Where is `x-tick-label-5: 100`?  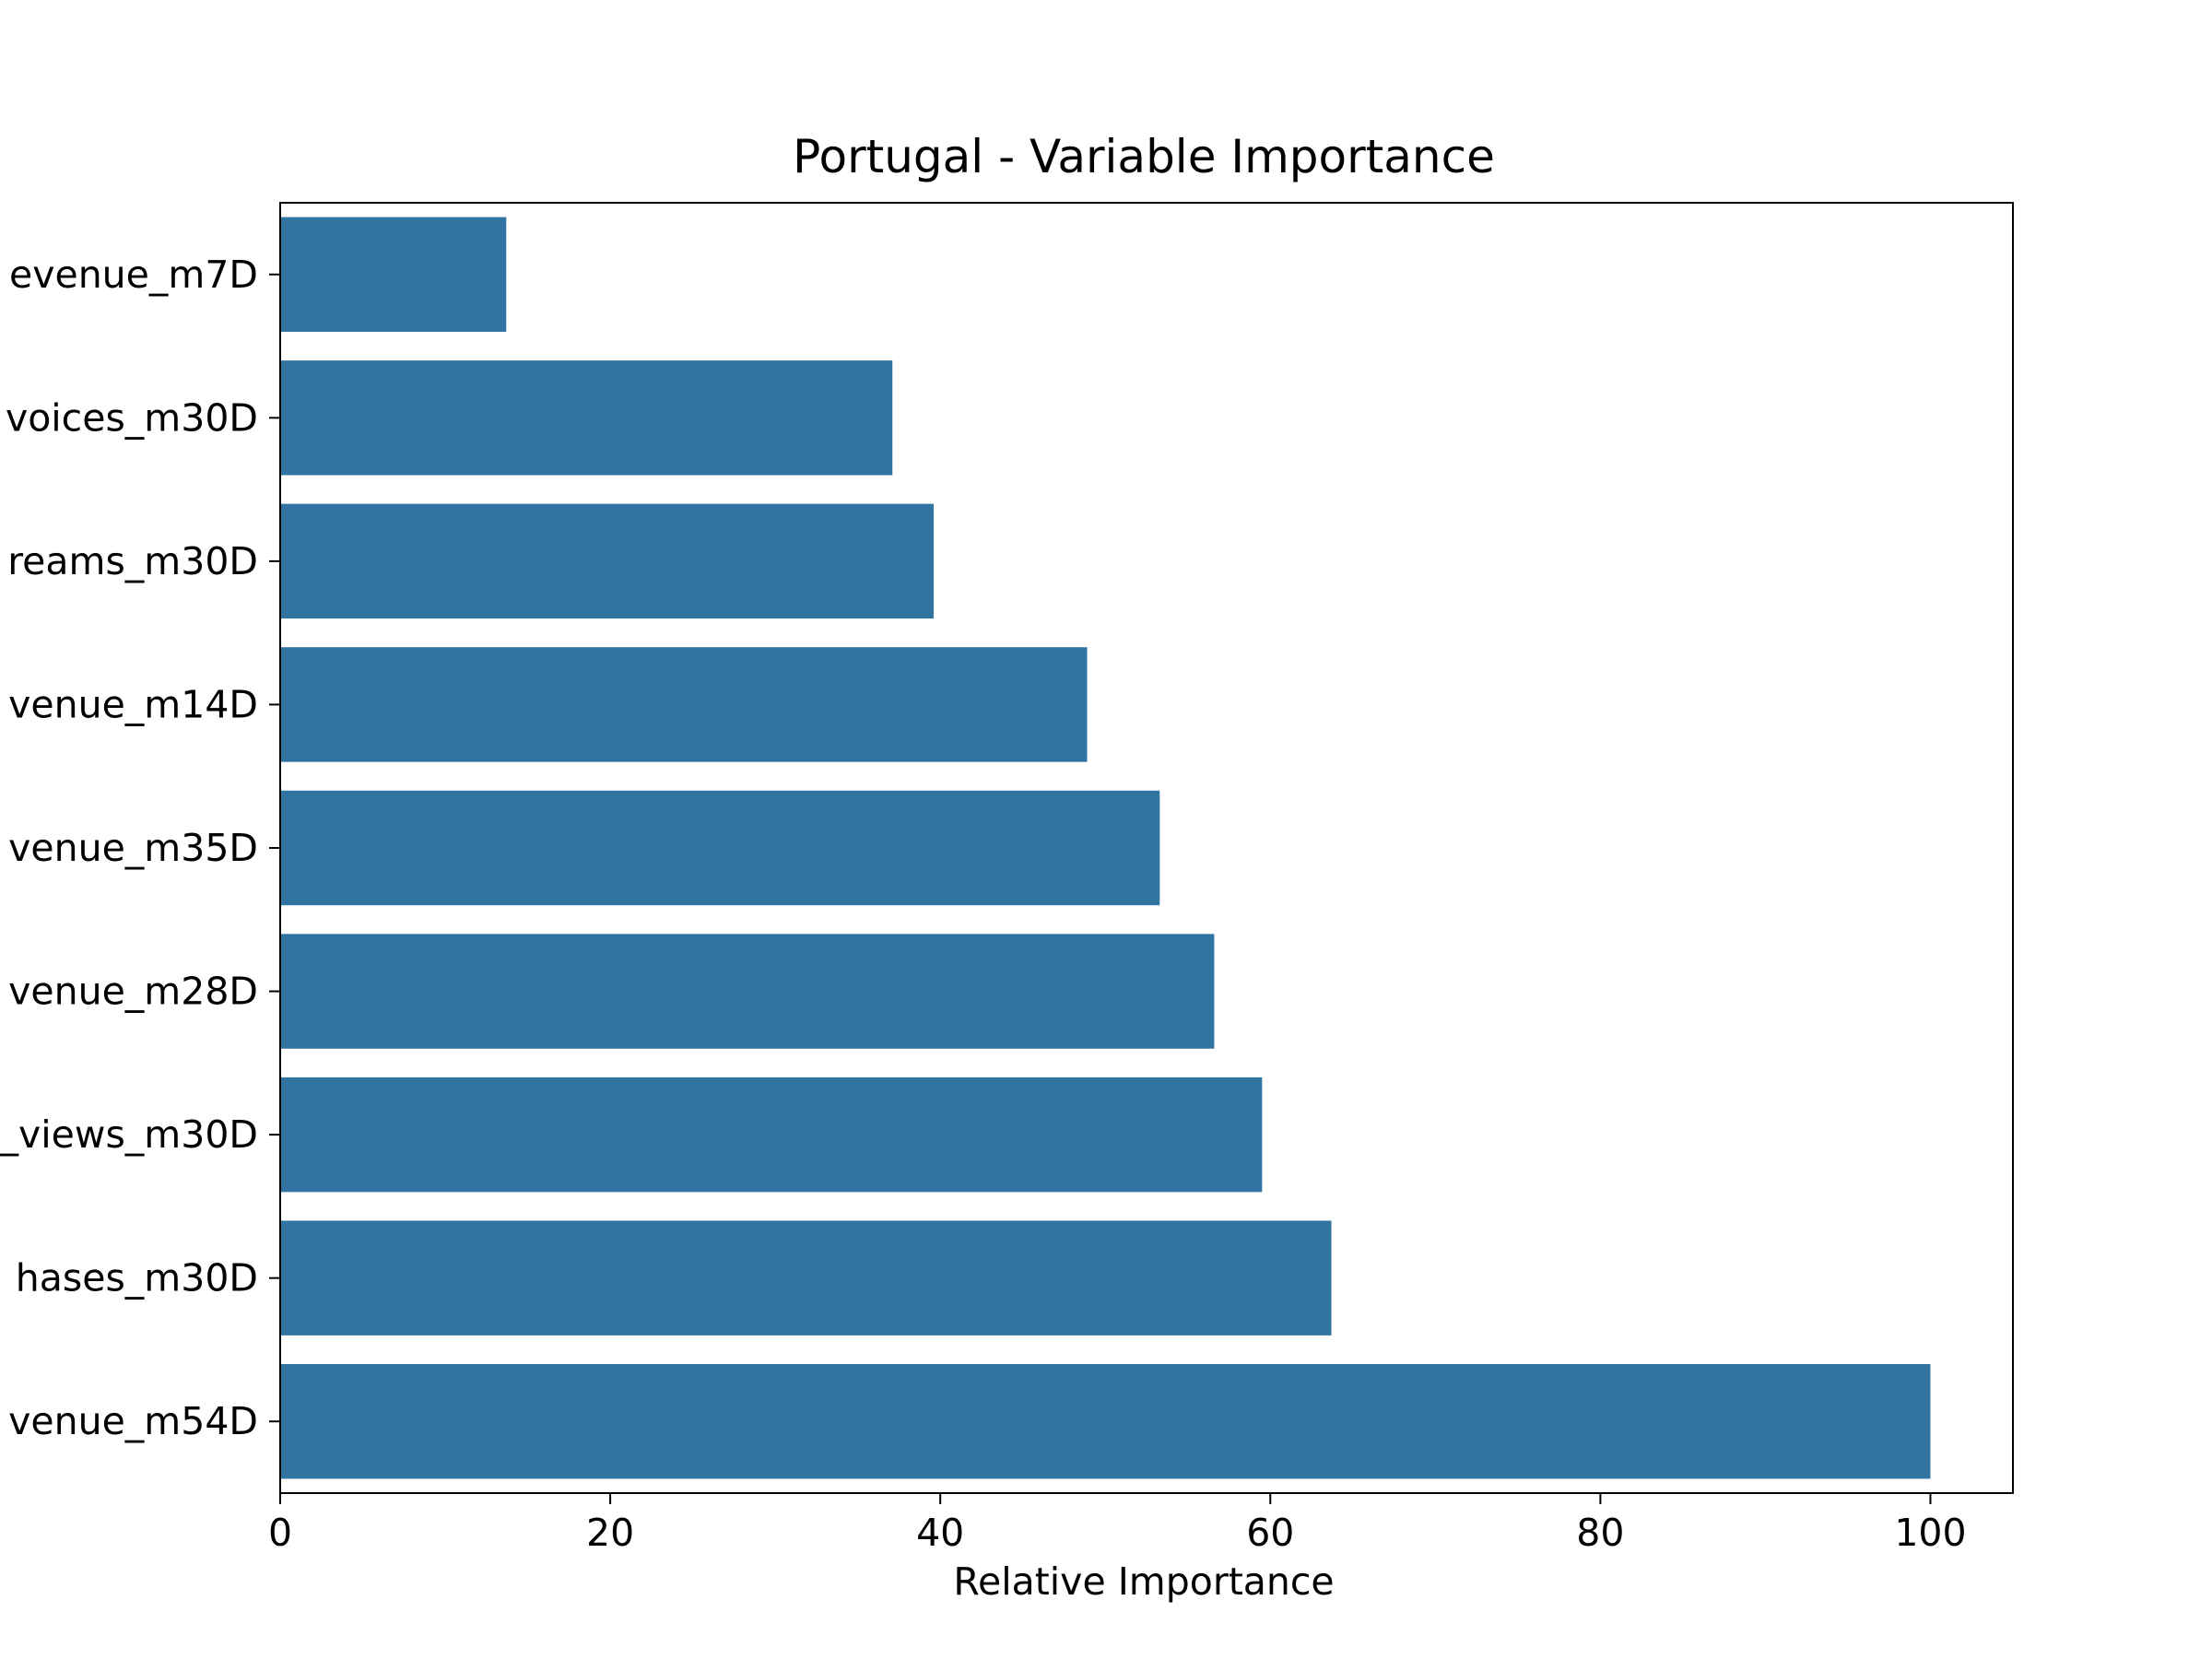 x-tick-label-5: 100 is located at coordinates (1930, 1533).